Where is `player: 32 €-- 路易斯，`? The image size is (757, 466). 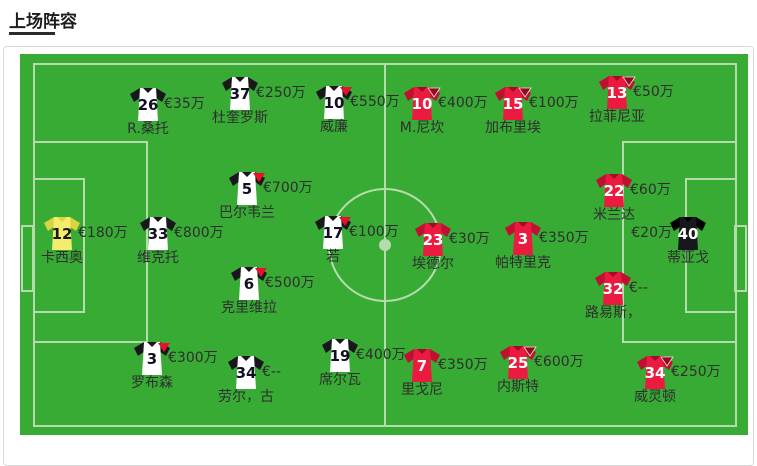 player: 32 €-- 路易斯， is located at coordinates (616, 295).